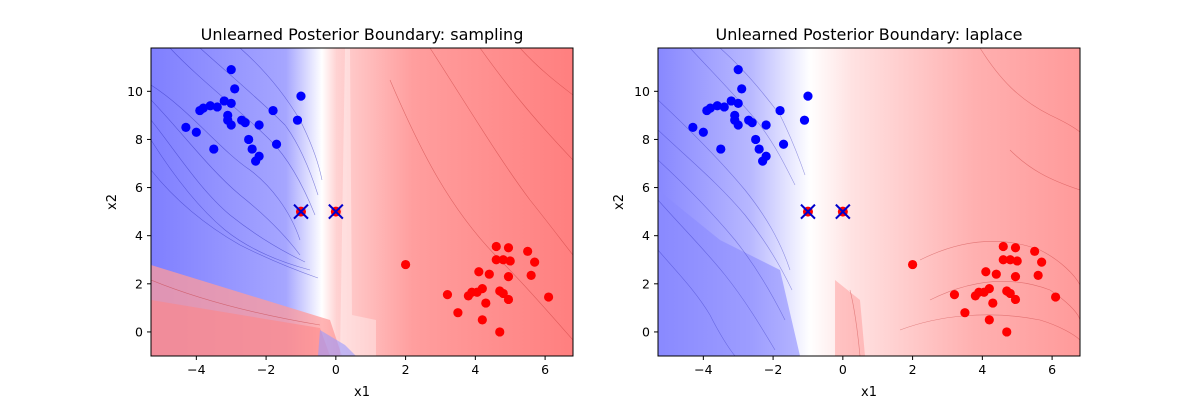 The image size is (1200, 400). What do you see at coordinates (139, 235) in the screenshot?
I see `y-tick-label: 4` at bounding box center [139, 235].